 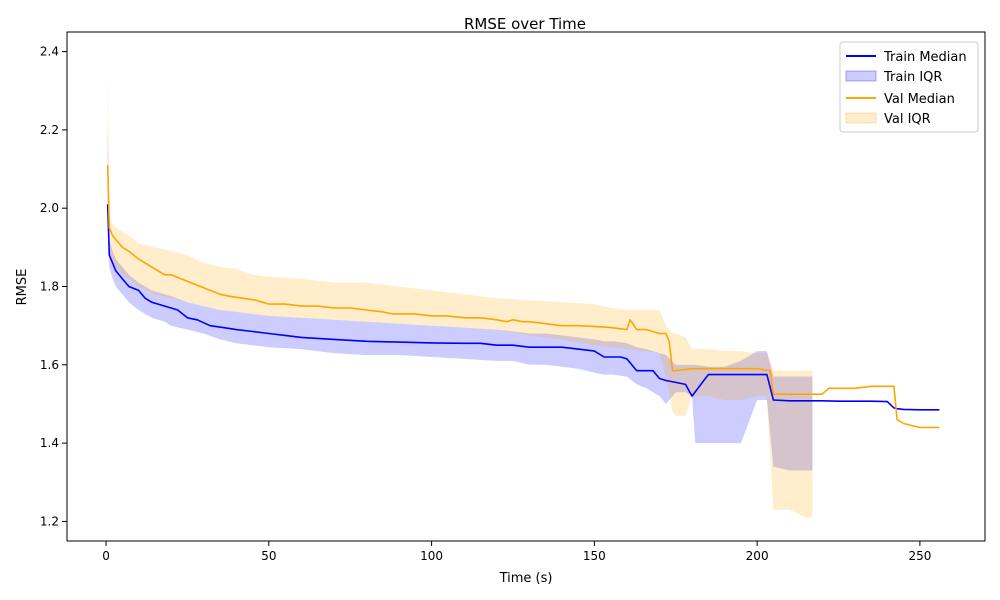 I want to click on y-tick-label: 2.2, so click(x=49, y=130).